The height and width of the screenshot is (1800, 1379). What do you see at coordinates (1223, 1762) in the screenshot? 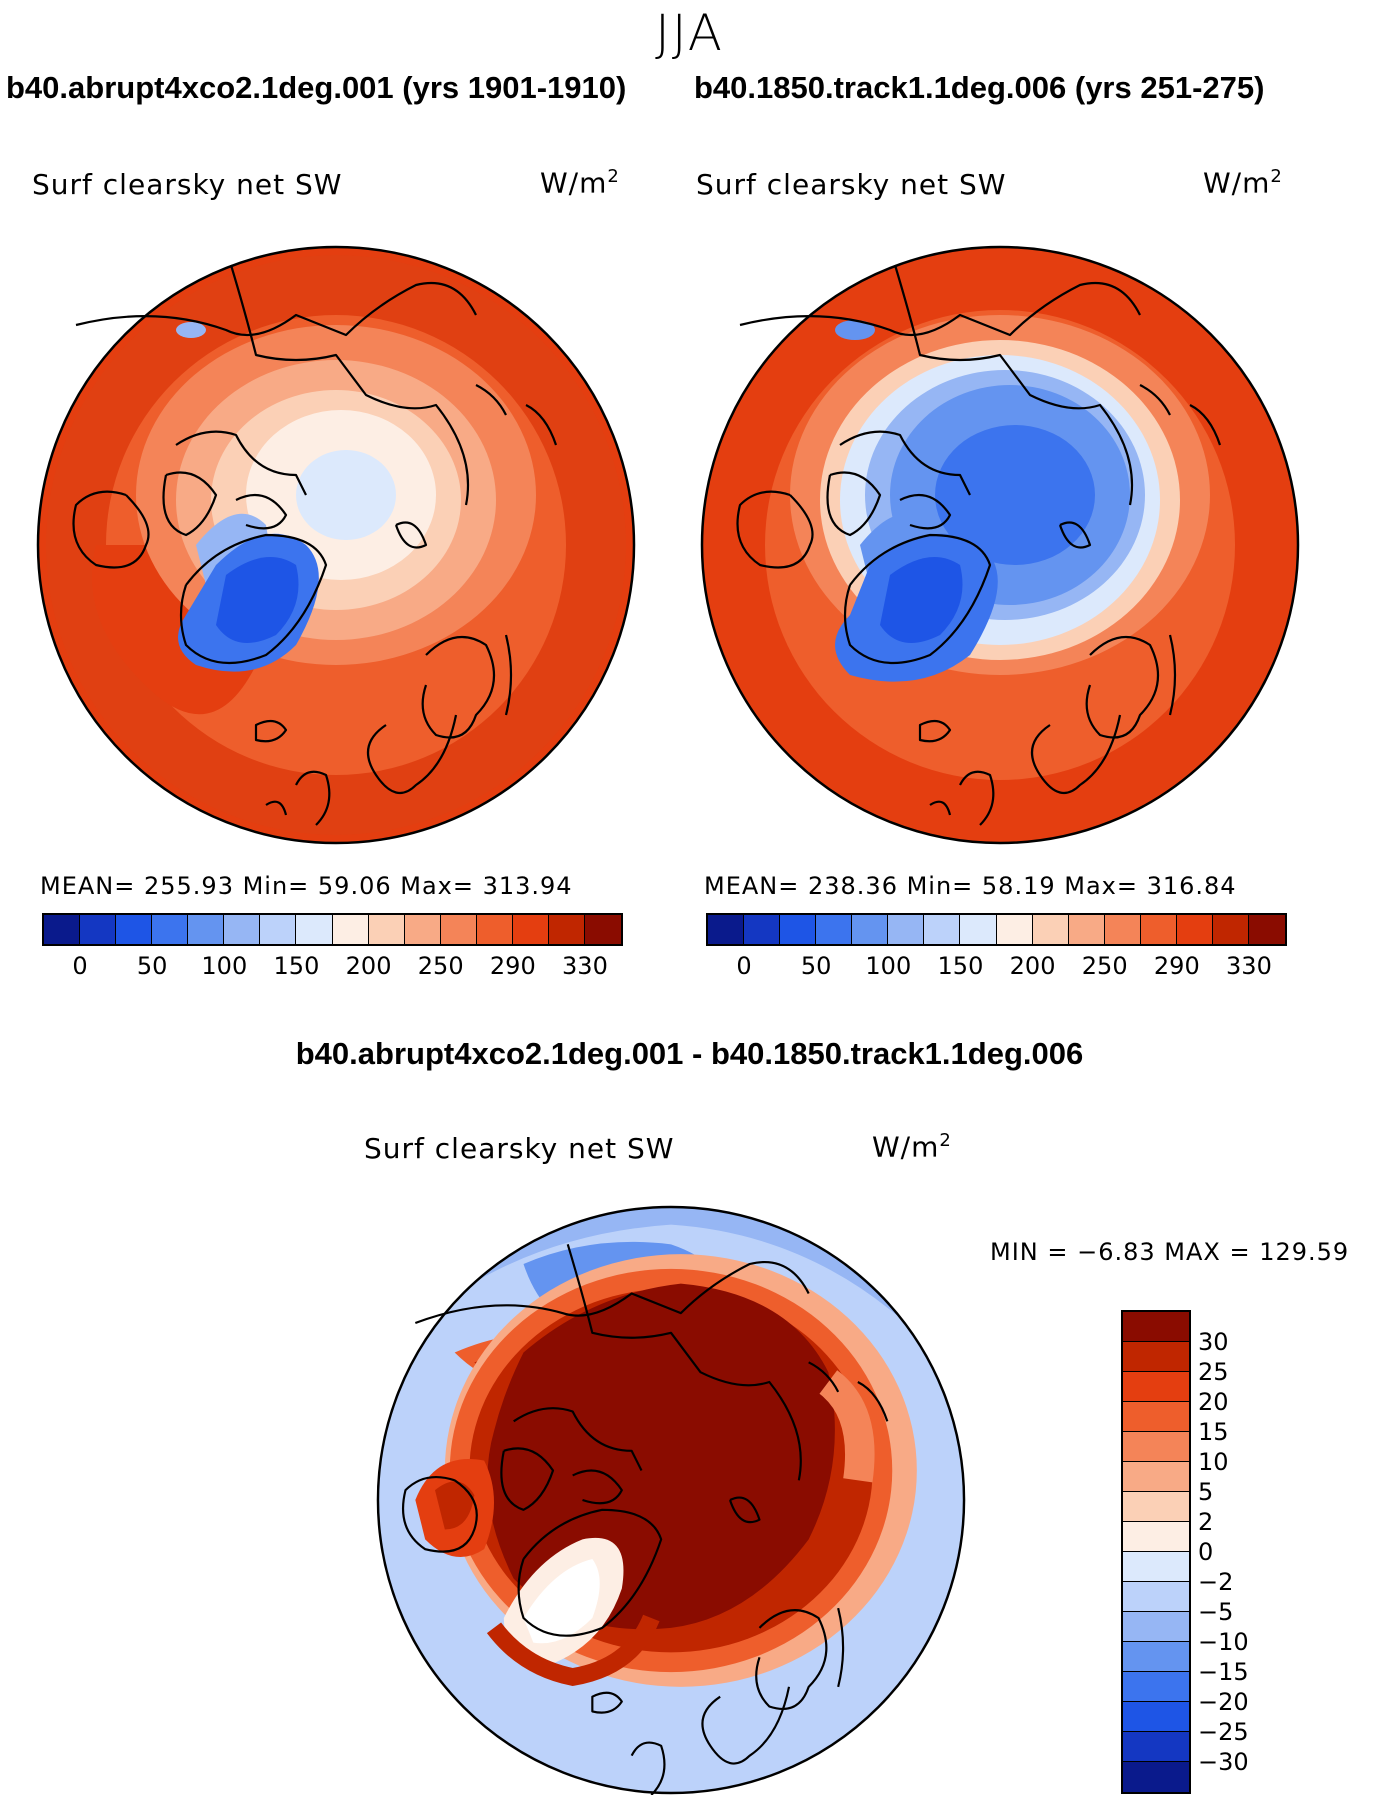
I see `colorbar-tick-label: −30` at bounding box center [1223, 1762].